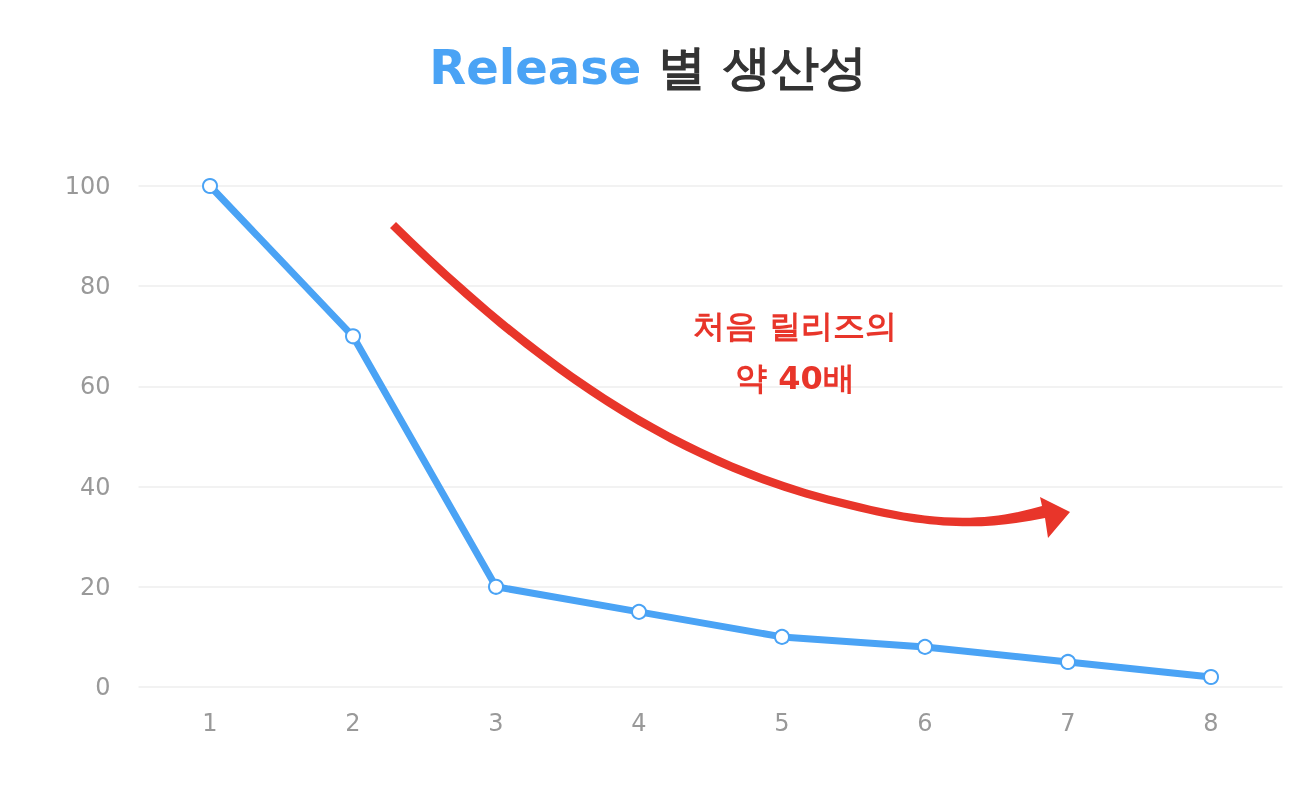 The width and height of the screenshot is (1296, 798). What do you see at coordinates (95, 286) in the screenshot?
I see `y-tick-label: 80` at bounding box center [95, 286].